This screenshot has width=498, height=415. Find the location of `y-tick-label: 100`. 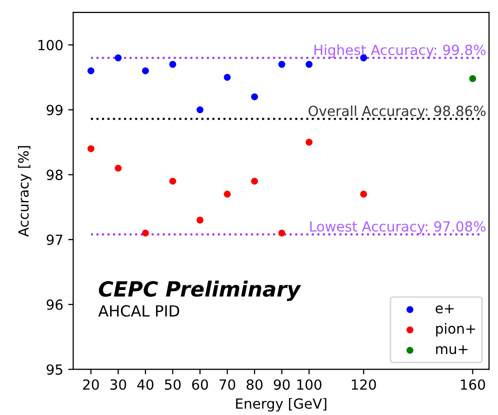

y-tick-label: 100 is located at coordinates (50, 45).